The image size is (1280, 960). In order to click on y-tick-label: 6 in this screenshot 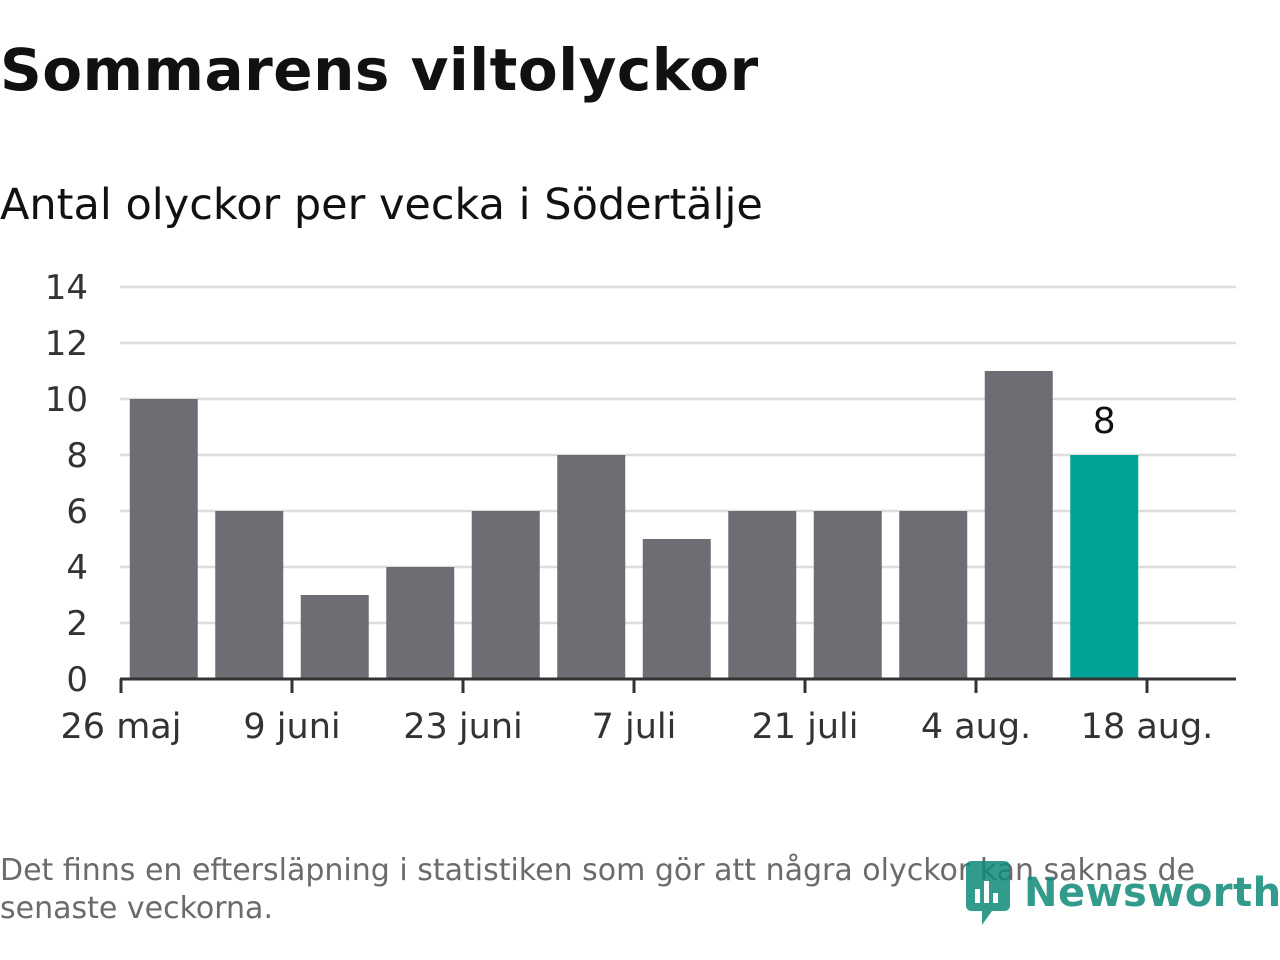, I will do `click(77, 512)`.